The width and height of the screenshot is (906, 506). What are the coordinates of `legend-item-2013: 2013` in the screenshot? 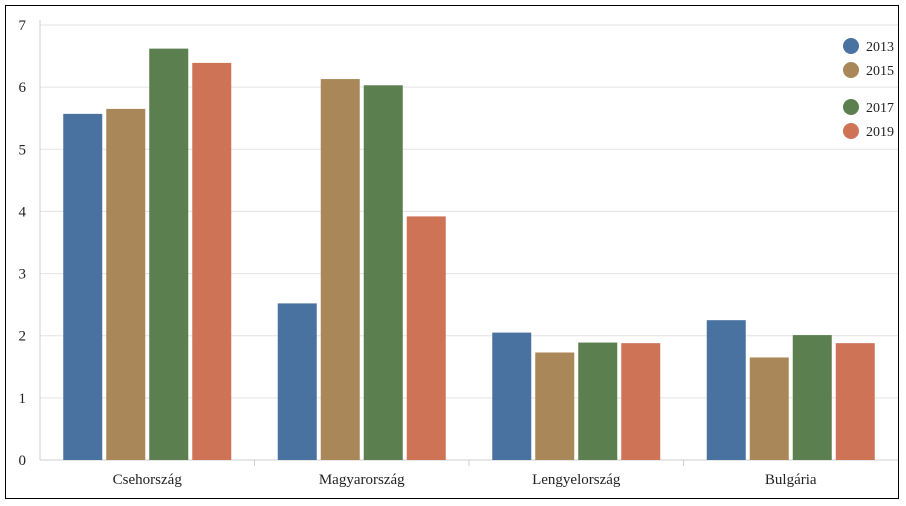 It's located at (868, 46).